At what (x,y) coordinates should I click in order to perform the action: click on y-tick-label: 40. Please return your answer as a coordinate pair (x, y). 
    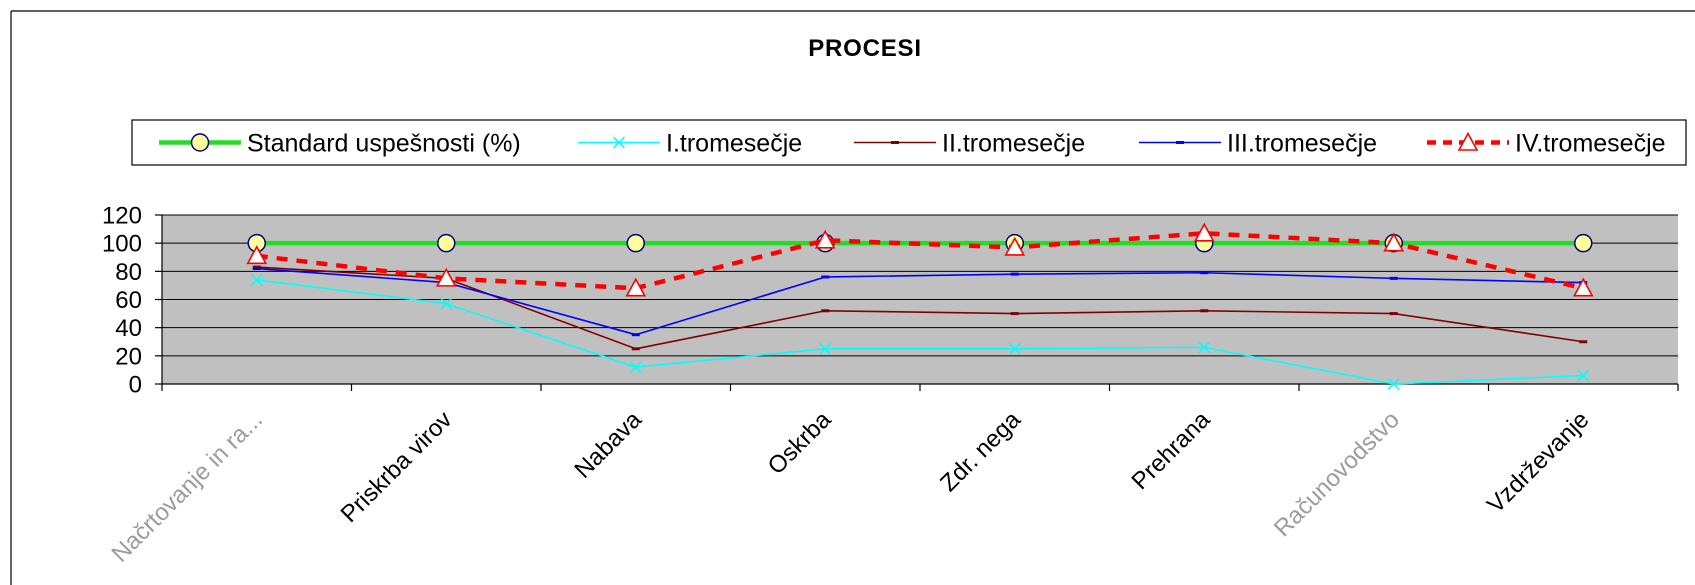
    Looking at the image, I should click on (128, 328).